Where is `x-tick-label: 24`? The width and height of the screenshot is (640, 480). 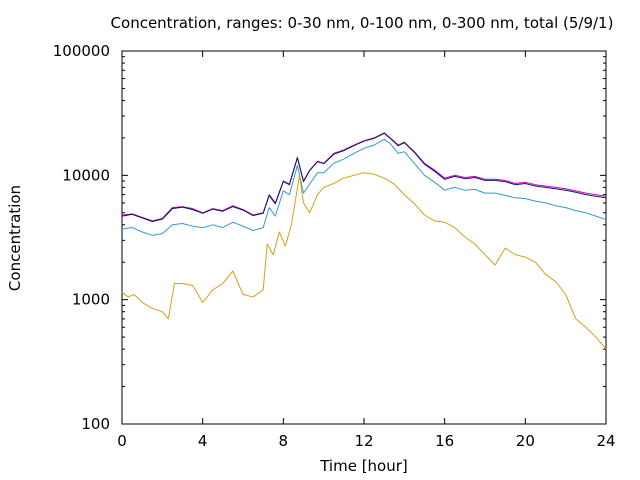 x-tick-label: 24 is located at coordinates (605, 441).